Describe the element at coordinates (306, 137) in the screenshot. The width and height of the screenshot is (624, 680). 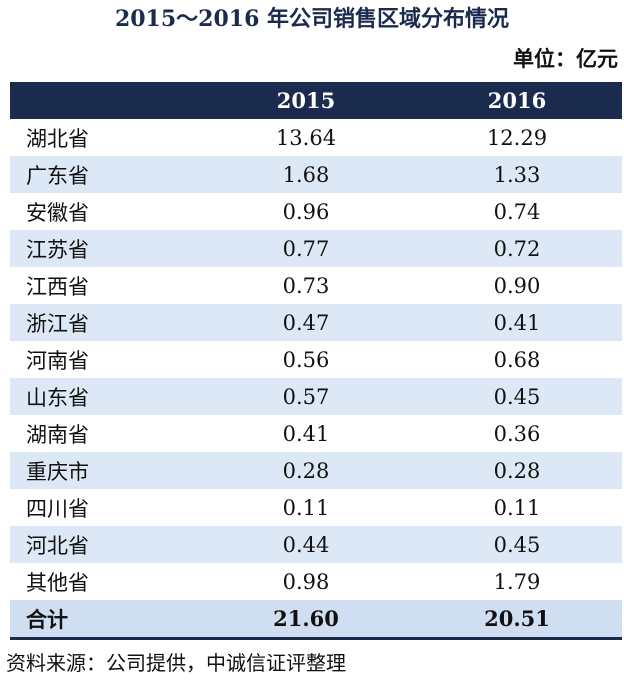
I see `value-2015-cell: 13.64` at that location.